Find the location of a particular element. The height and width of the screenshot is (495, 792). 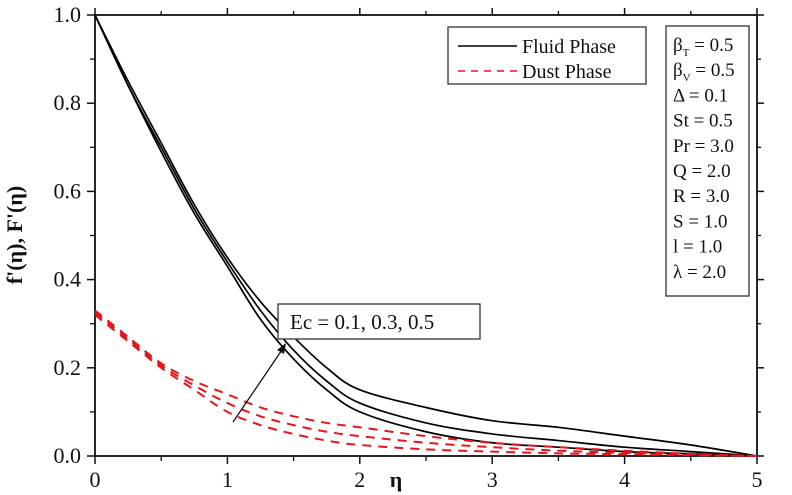

legend: Fluid Phase Dust Phase is located at coordinates (547, 55).